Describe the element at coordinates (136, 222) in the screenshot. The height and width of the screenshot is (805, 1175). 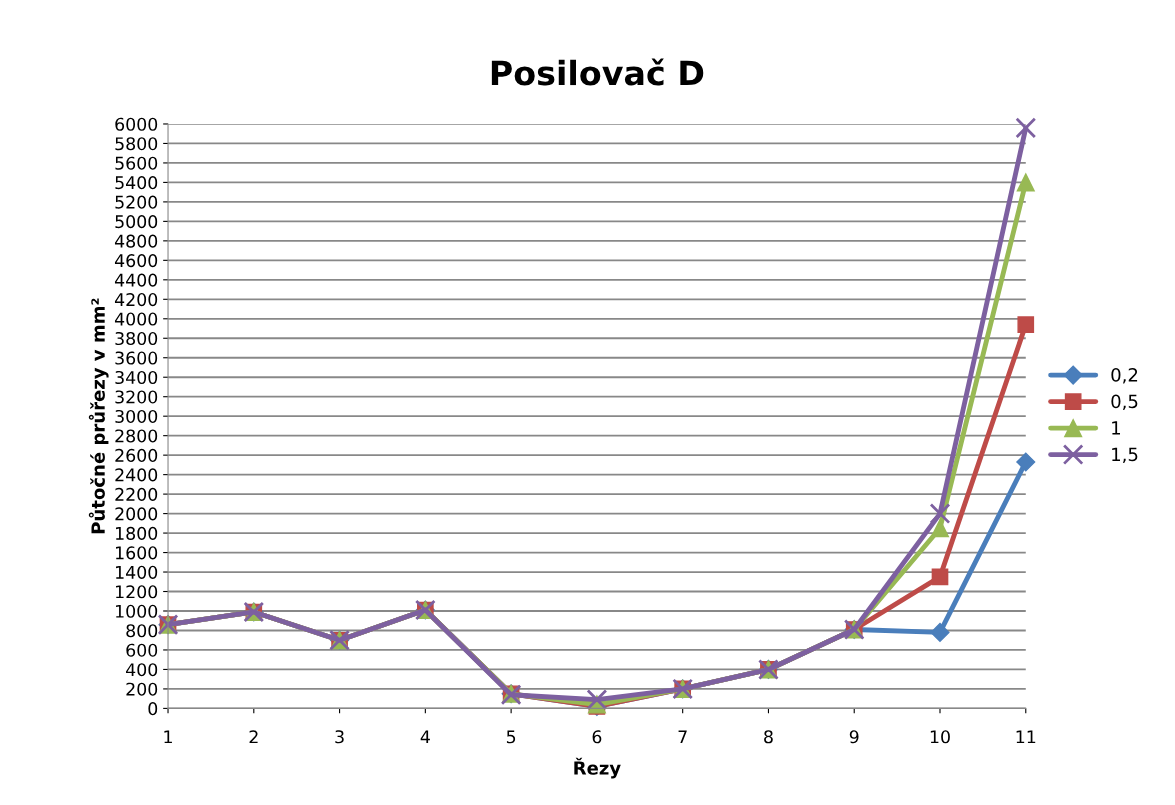
I see `y-tick-label: 5000` at that location.